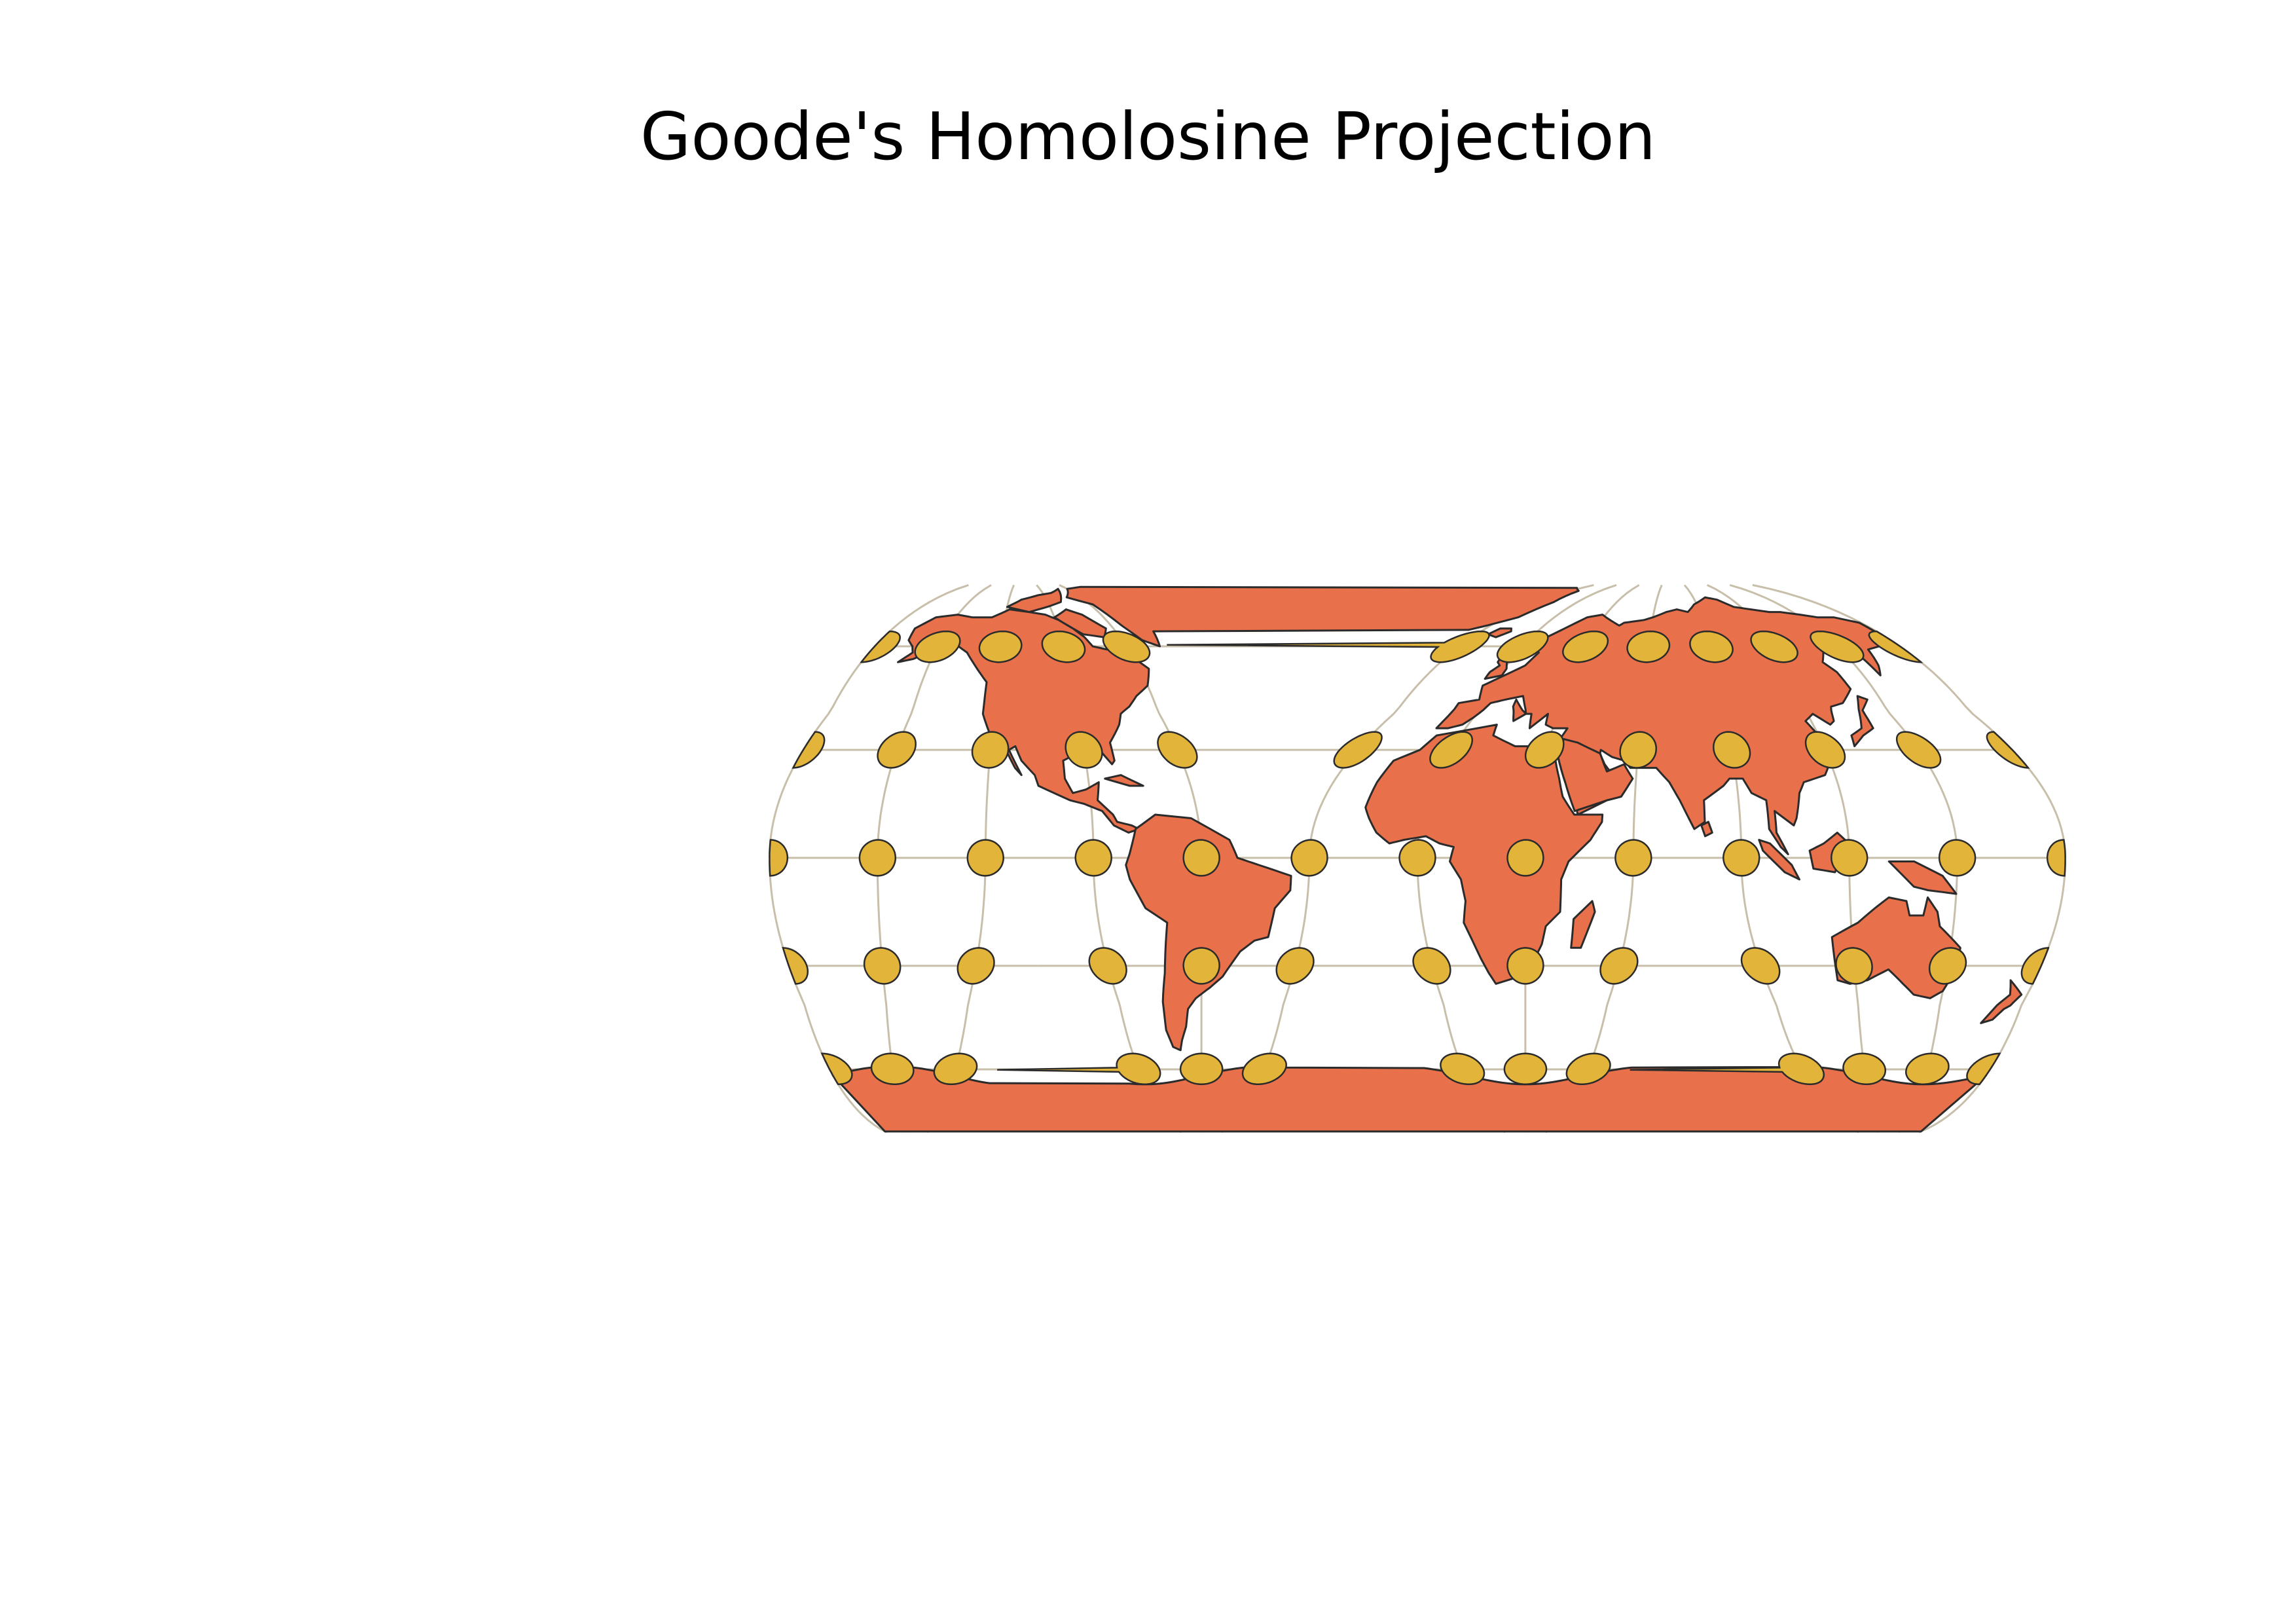 The width and height of the screenshot is (2296, 1624). Describe the element at coordinates (1023, 721) in the screenshot. I see `landmass-north-america` at that location.